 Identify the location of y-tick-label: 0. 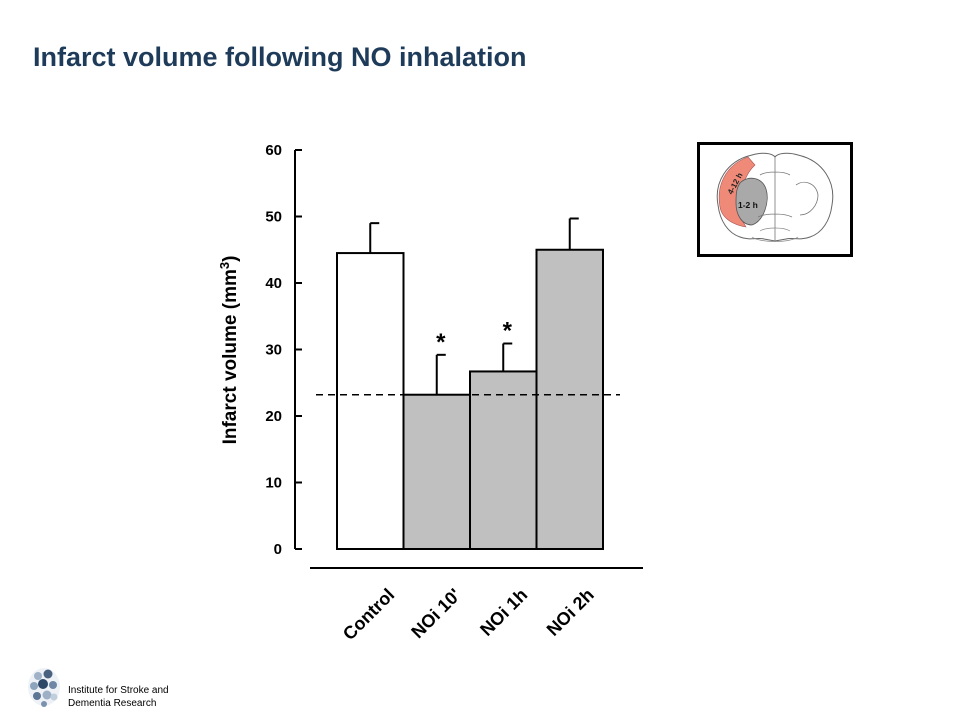
(278, 549).